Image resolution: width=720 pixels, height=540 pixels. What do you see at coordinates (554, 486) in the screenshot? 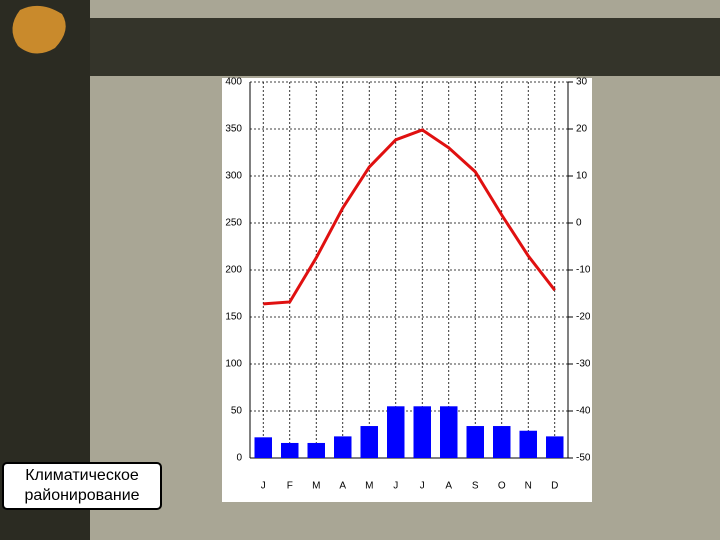
I see `x-tick-label: D` at bounding box center [554, 486].